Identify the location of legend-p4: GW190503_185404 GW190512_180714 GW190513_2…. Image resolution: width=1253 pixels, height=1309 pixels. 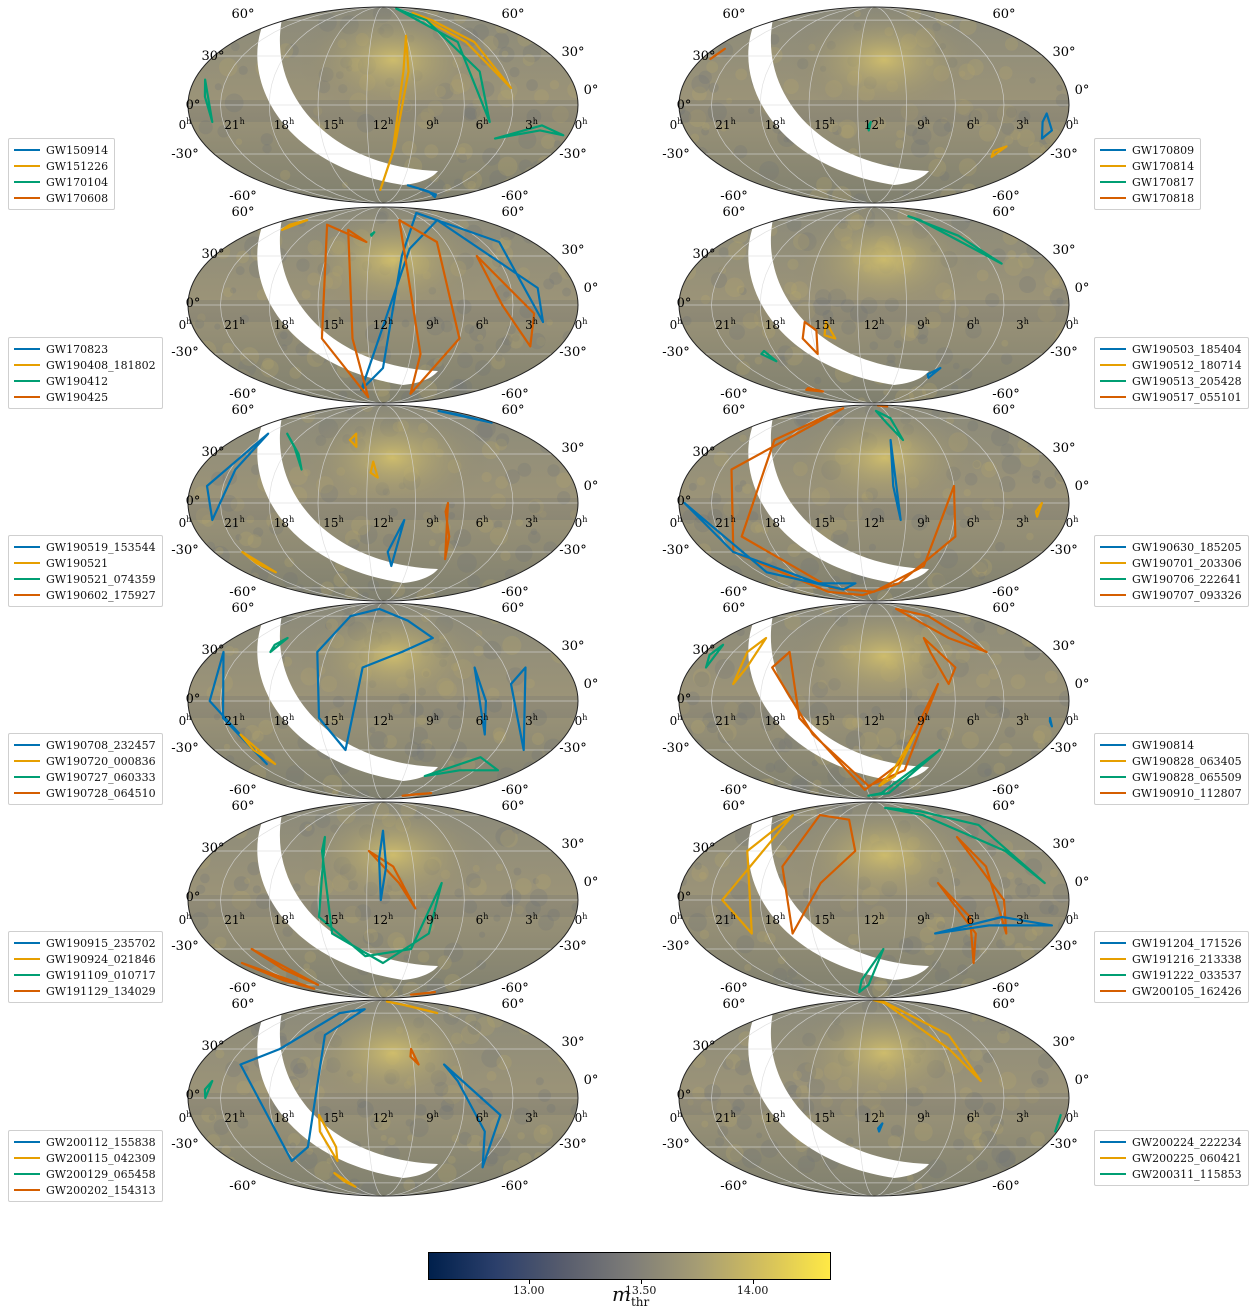
(1171, 373).